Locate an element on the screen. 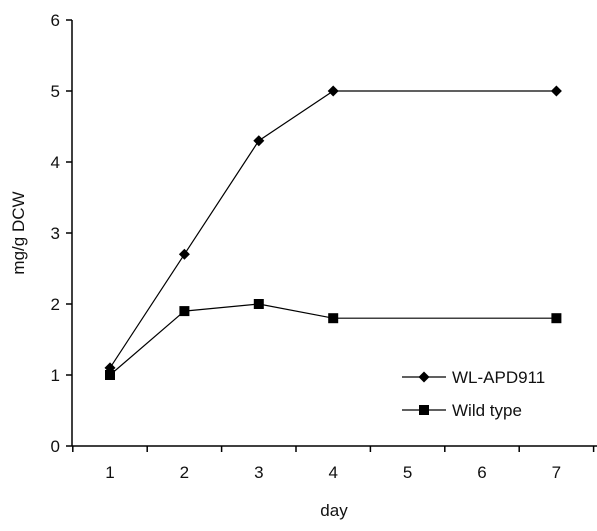  legend-item: Wild type is located at coordinates (462, 410).